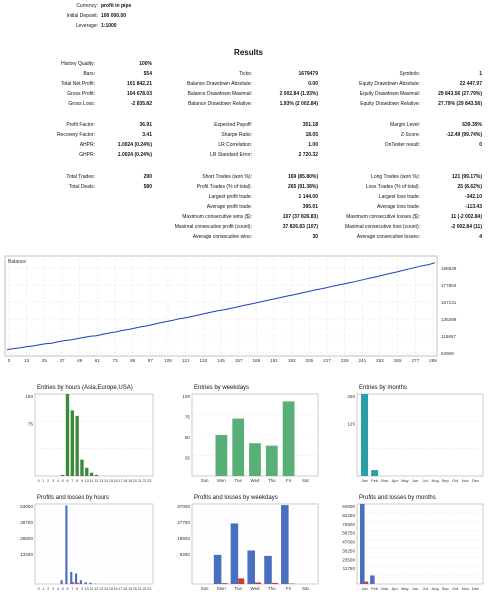 The width and height of the screenshot is (497, 600). Describe the element at coordinates (415, 360) in the screenshot. I see `x-tick-label: 277` at that location.